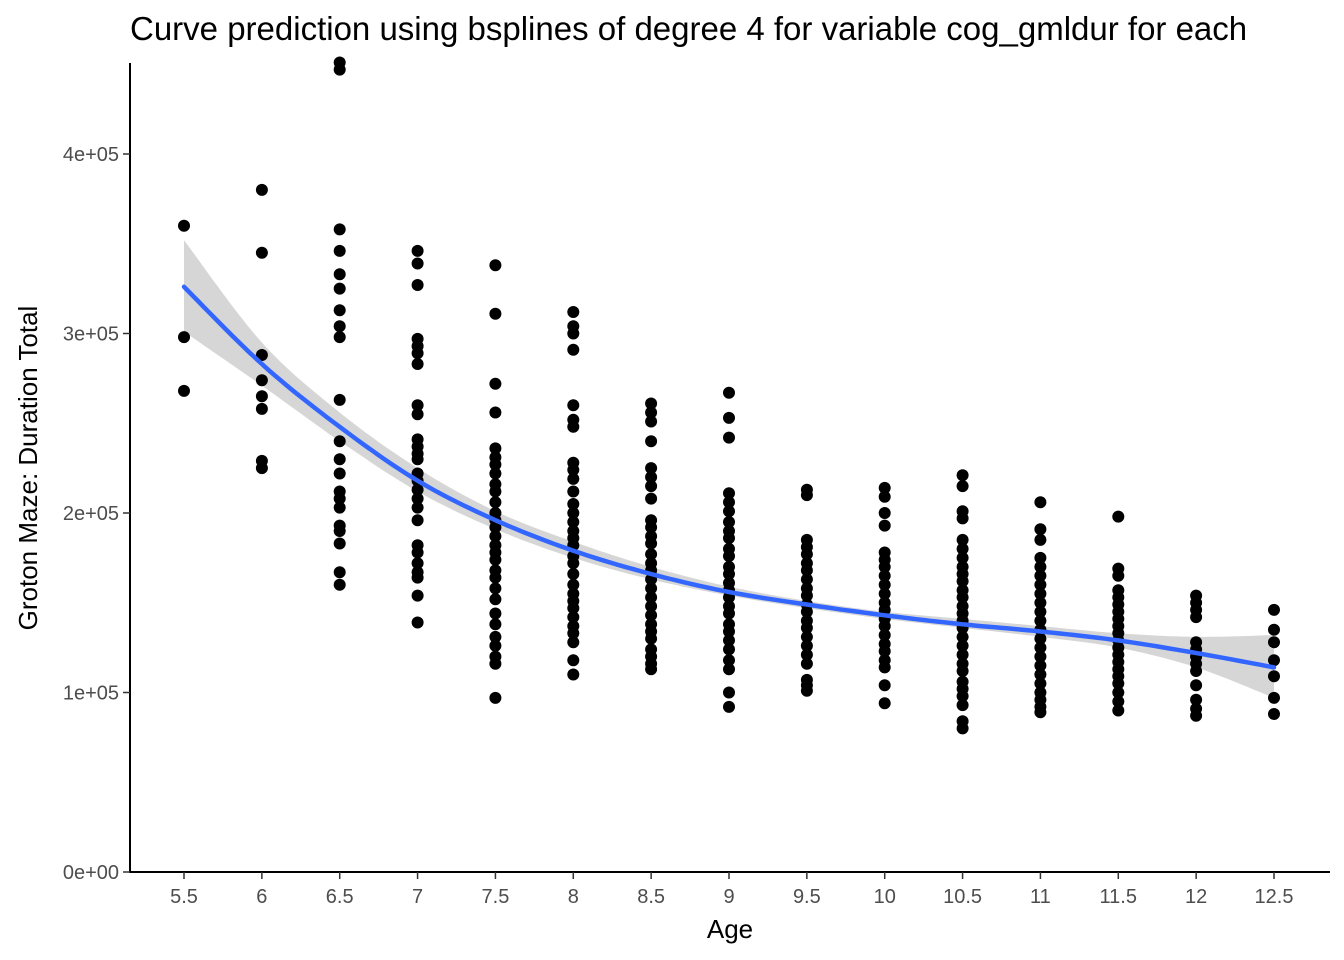 This screenshot has height=960, width=1344. I want to click on x-tick-label: 12, so click(1196, 897).